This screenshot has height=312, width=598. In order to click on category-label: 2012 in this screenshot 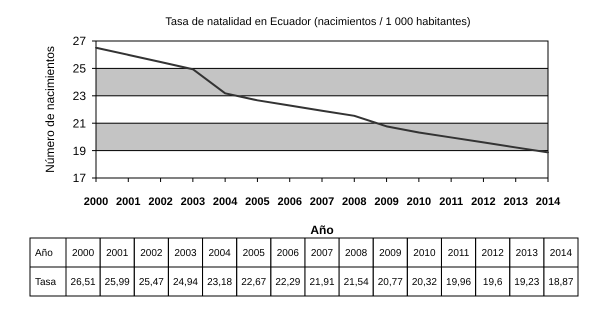, I will do `click(493, 253)`.